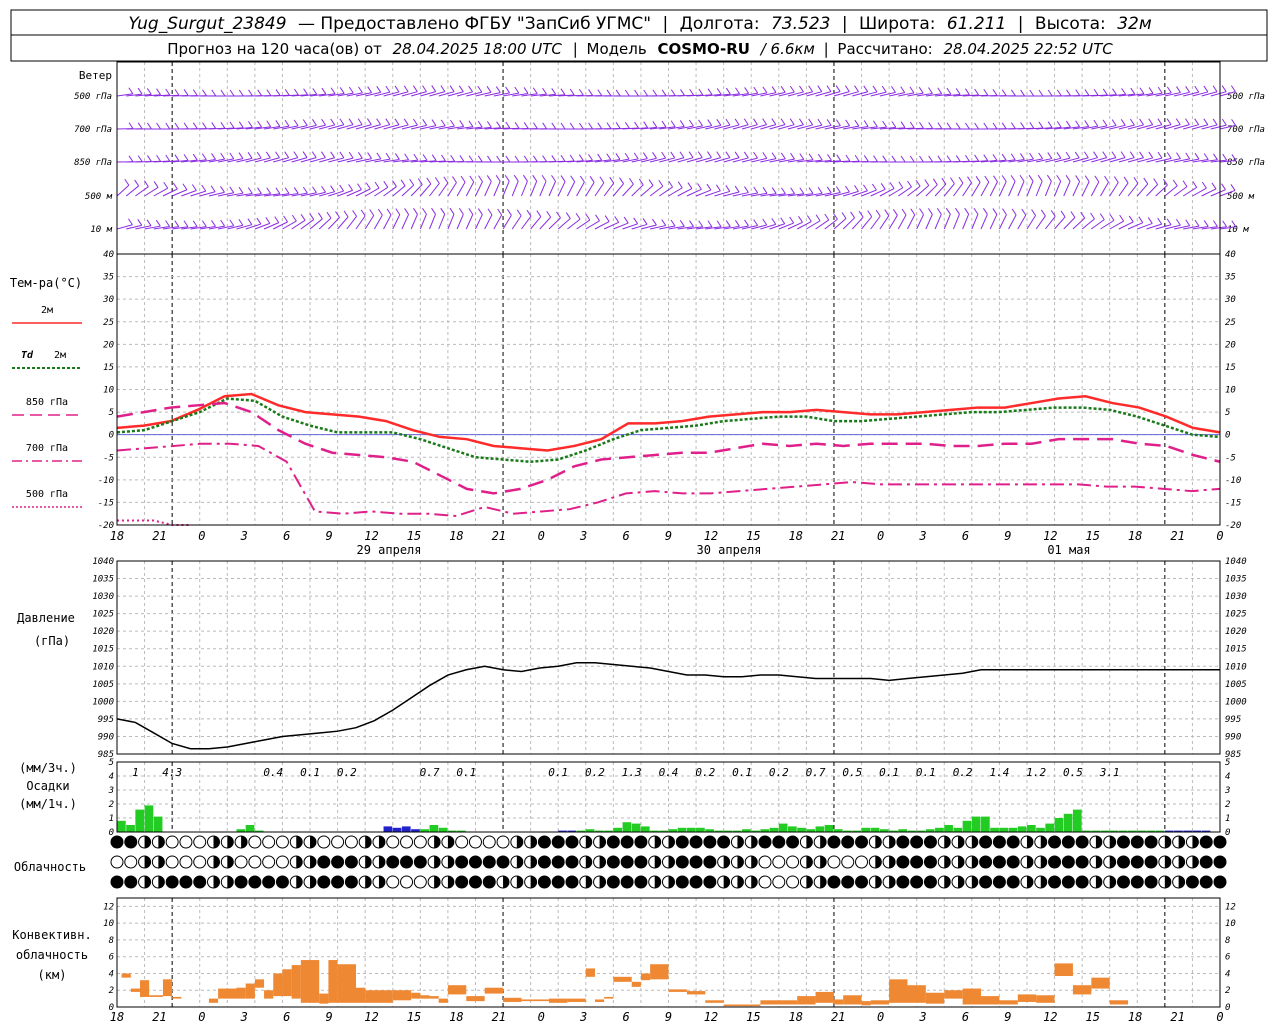 This screenshot has width=1280, height=1024. Describe the element at coordinates (669, 772) in the screenshot. I see `precip-total: 0.4` at that location.